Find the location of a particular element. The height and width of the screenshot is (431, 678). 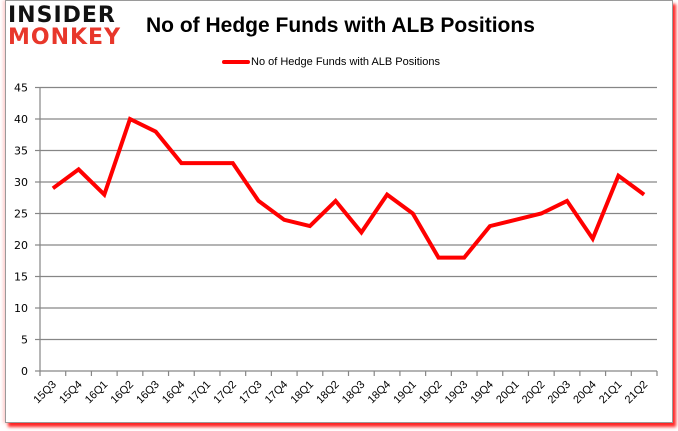

x-tick-label: 18Q1 is located at coordinates (303, 393).